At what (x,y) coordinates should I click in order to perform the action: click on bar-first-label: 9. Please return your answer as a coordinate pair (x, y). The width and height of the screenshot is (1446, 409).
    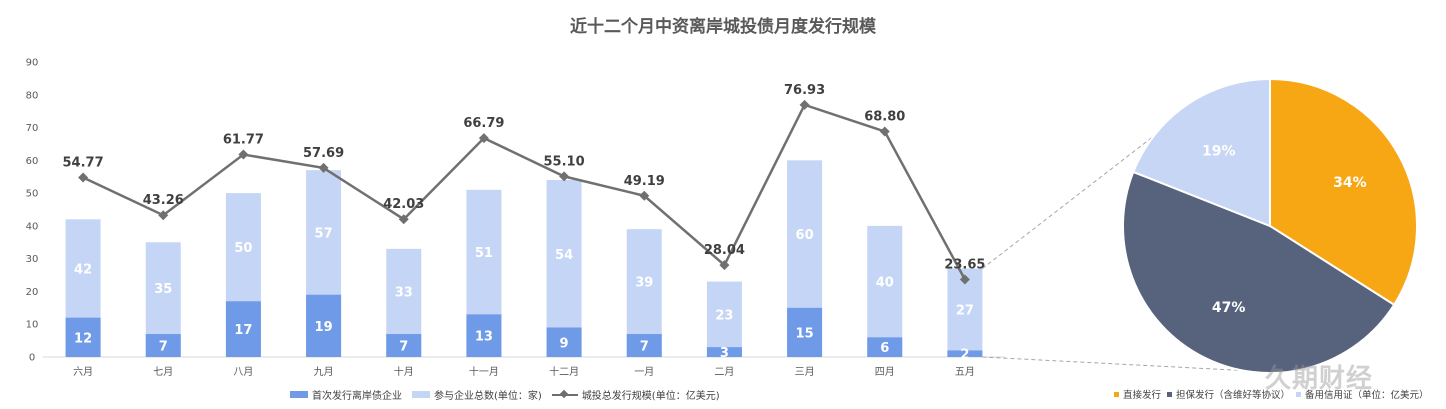
    Looking at the image, I should click on (564, 343).